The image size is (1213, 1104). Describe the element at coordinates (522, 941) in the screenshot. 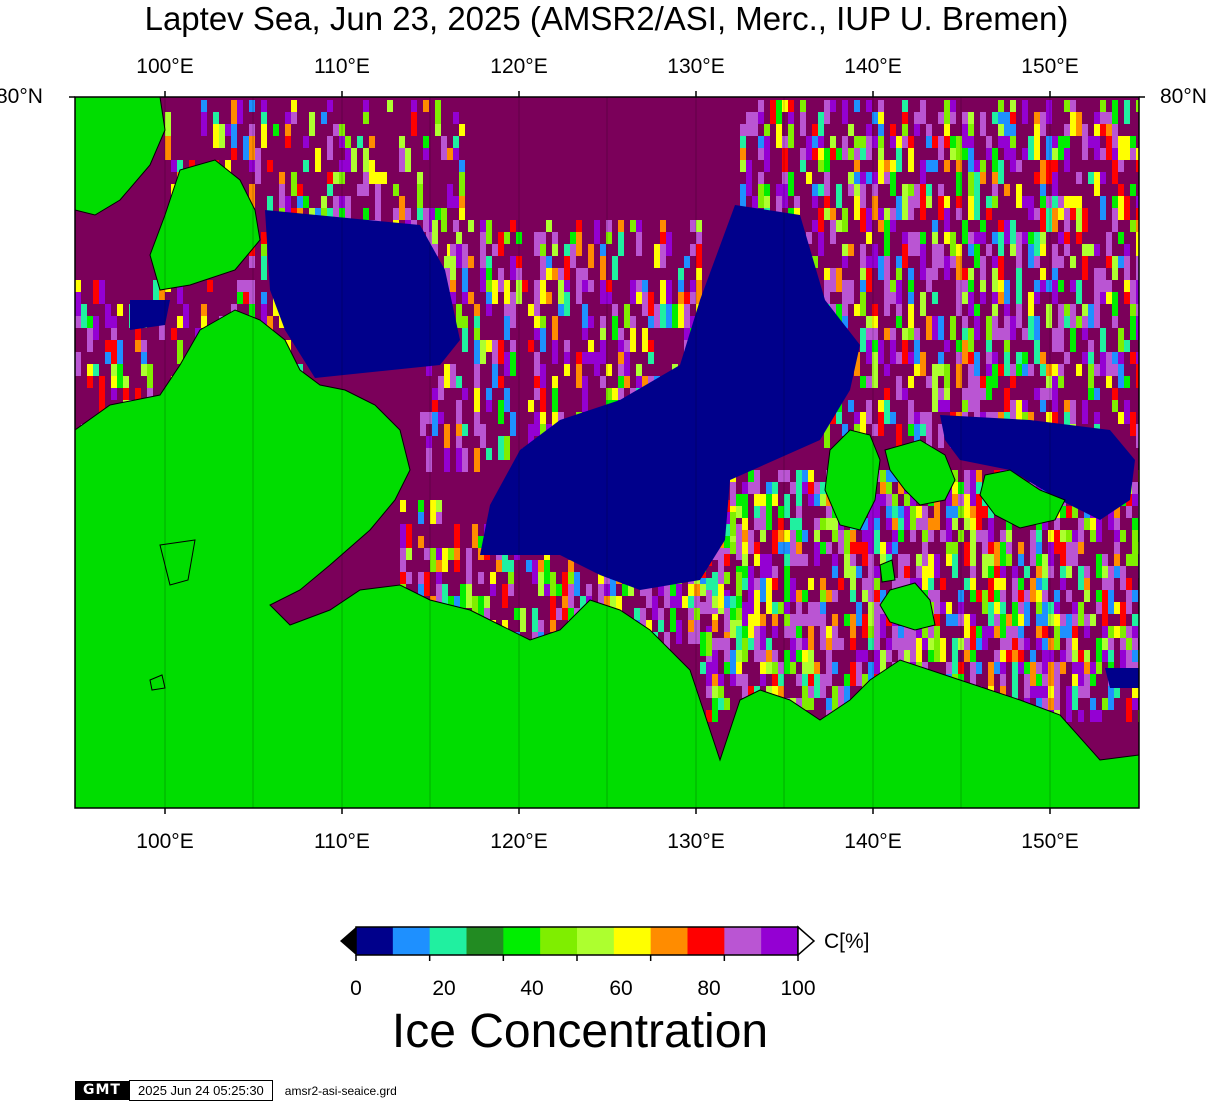

I see `colorbar-swatch` at that location.